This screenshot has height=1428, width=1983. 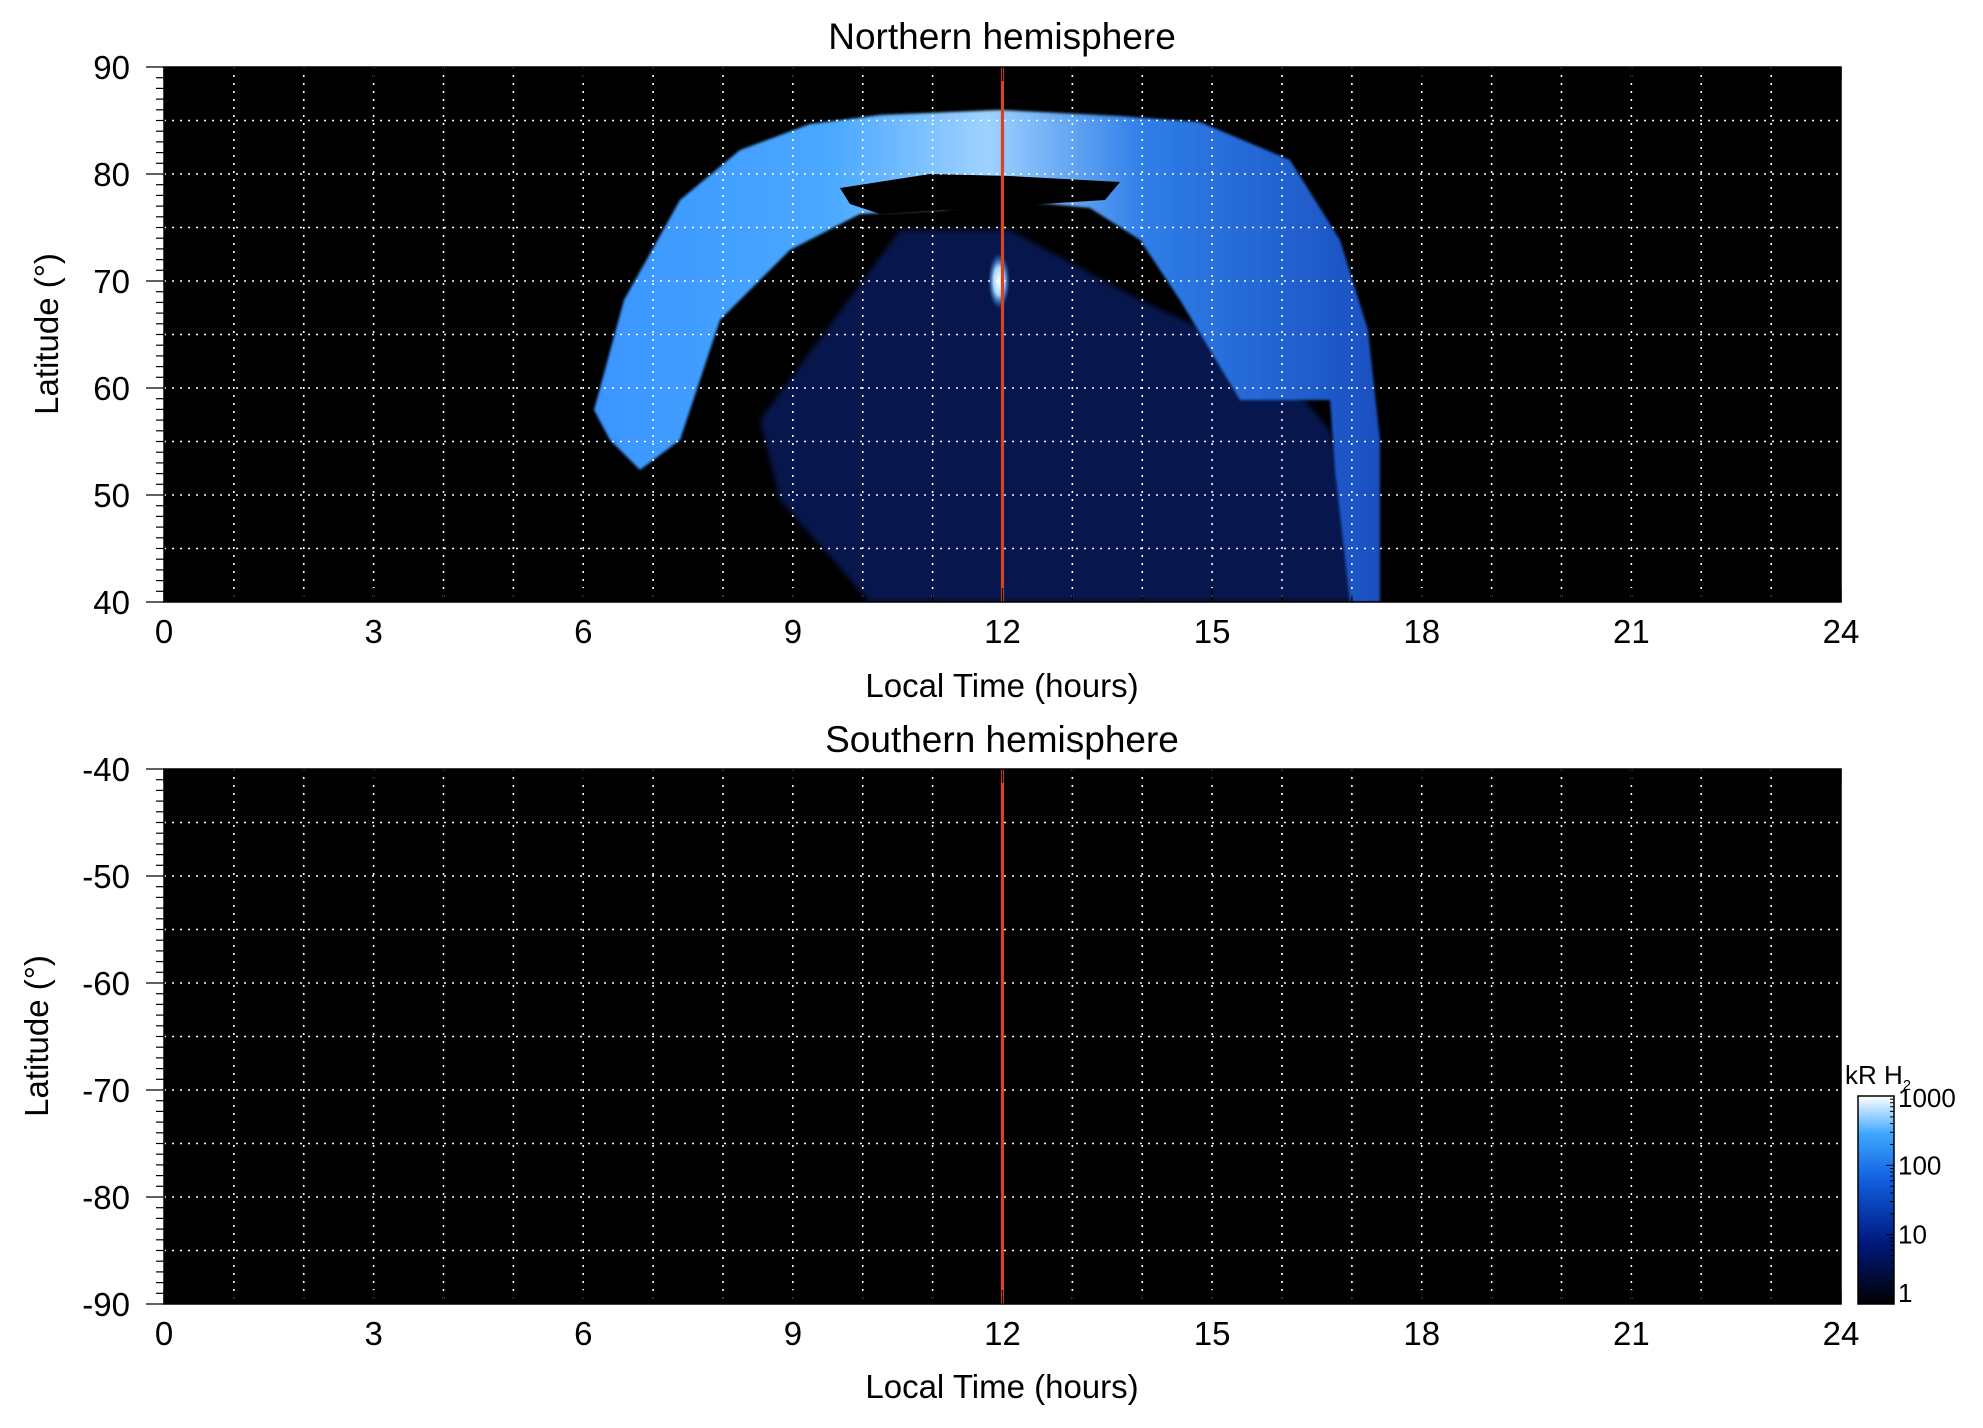 What do you see at coordinates (1065, 416) in the screenshot?
I see `northern-diffuse-emission` at bounding box center [1065, 416].